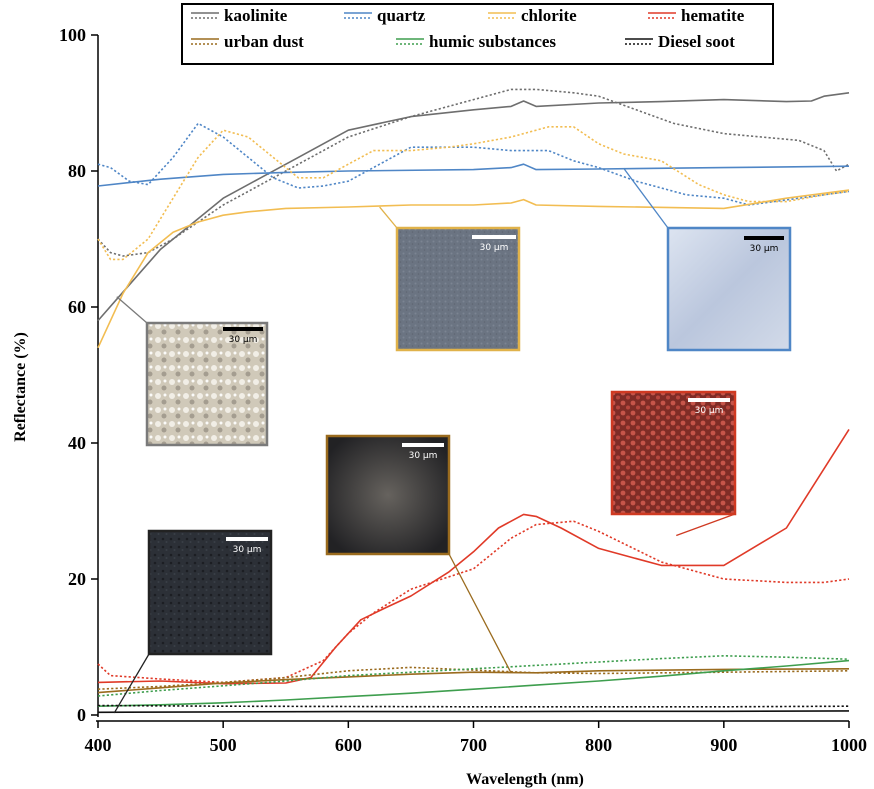  I want to click on legend-label-urban-dust: urban dust, so click(264, 41).